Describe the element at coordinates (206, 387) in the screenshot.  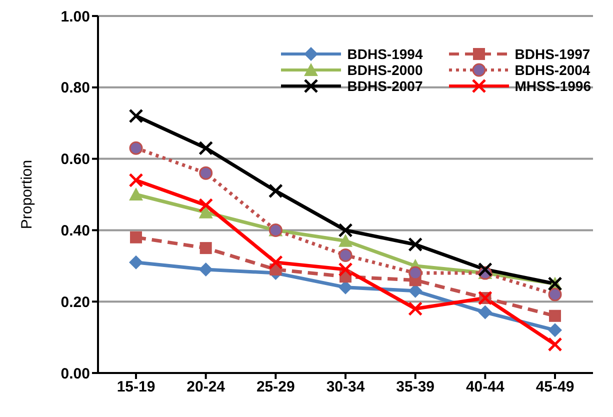
I see `x-tick-label: 20-24` at that location.